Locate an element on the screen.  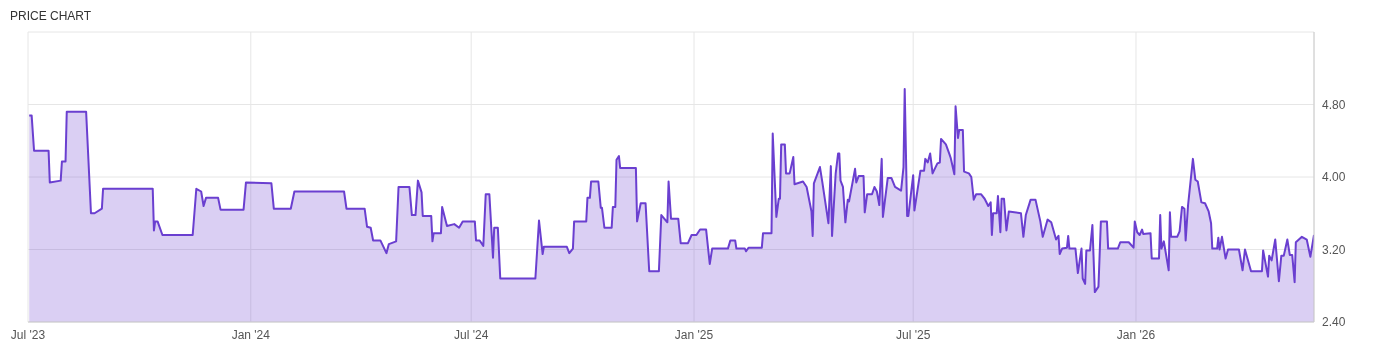
x-tick-label: Jul '25 is located at coordinates (913, 334).